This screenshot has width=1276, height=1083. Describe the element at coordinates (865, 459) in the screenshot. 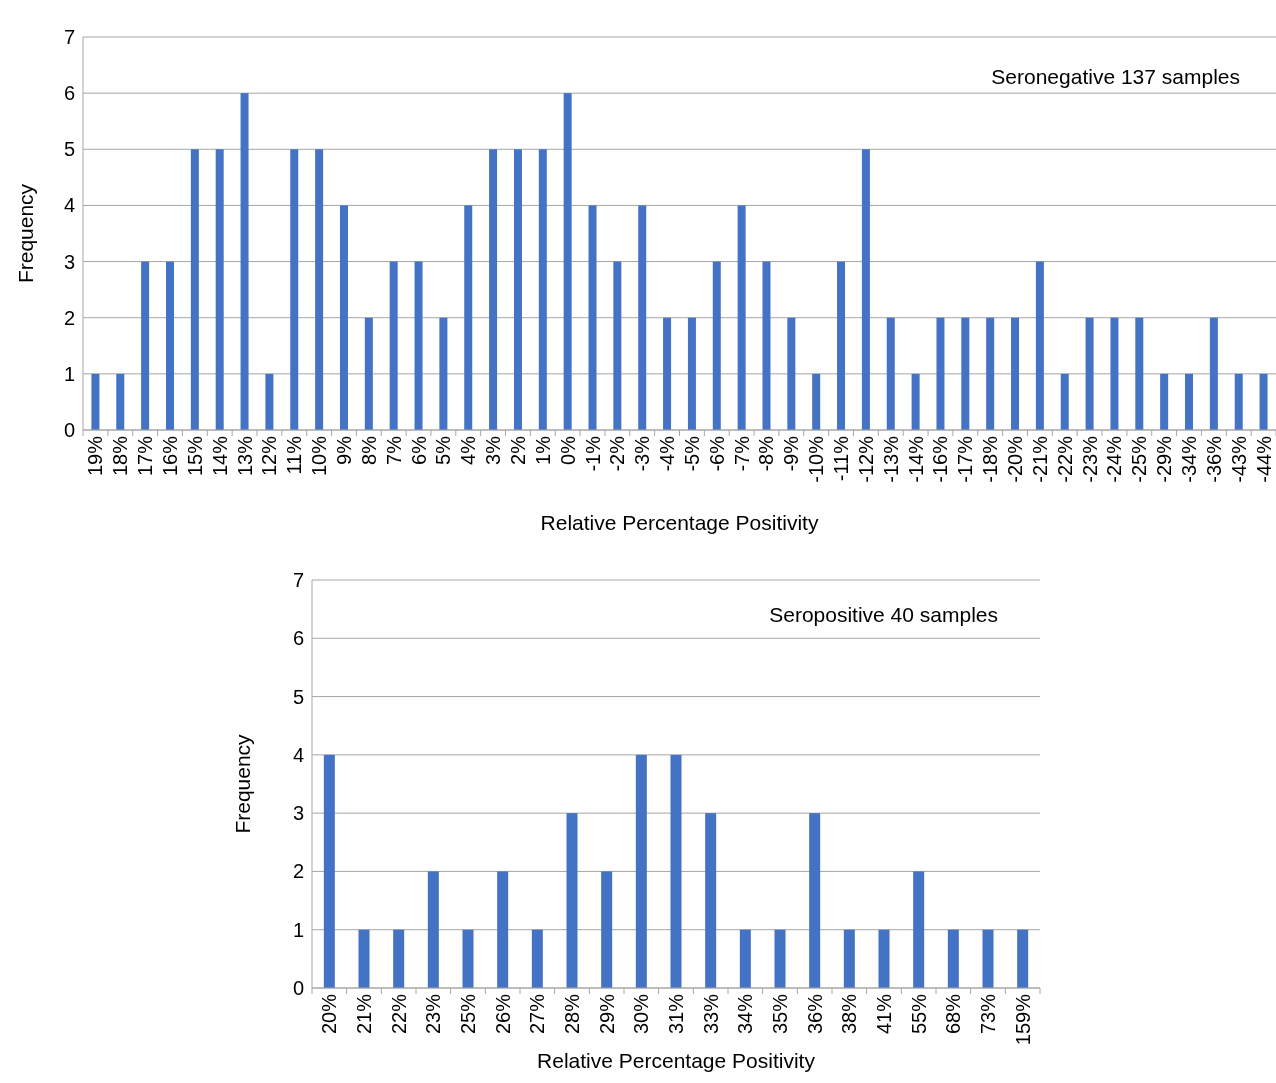

I see `x-tick-label: -12%` at that location.